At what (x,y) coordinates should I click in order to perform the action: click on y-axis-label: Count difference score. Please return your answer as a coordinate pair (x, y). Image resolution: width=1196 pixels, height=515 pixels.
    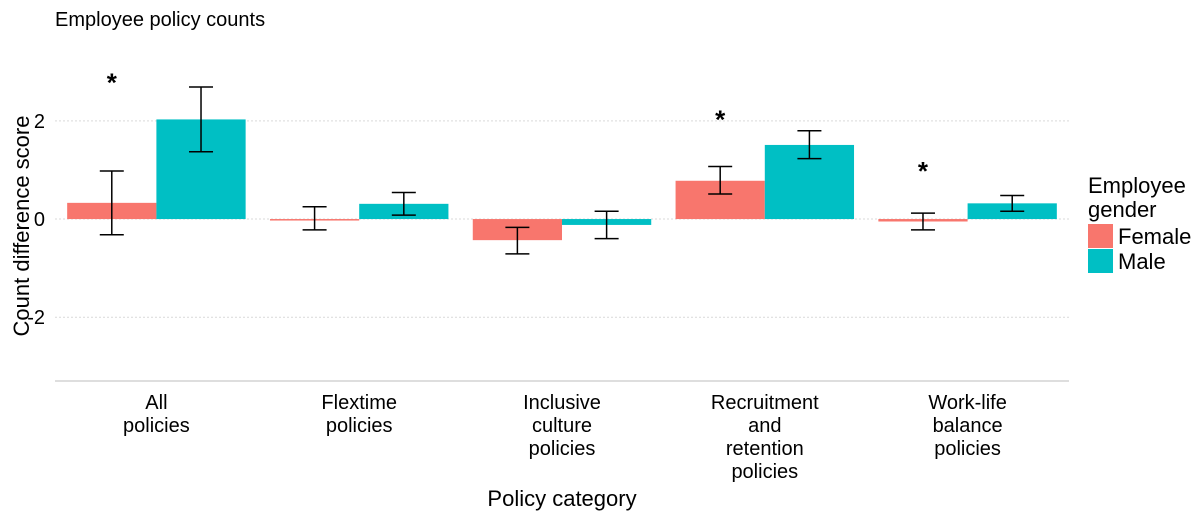
    Looking at the image, I should click on (21, 226).